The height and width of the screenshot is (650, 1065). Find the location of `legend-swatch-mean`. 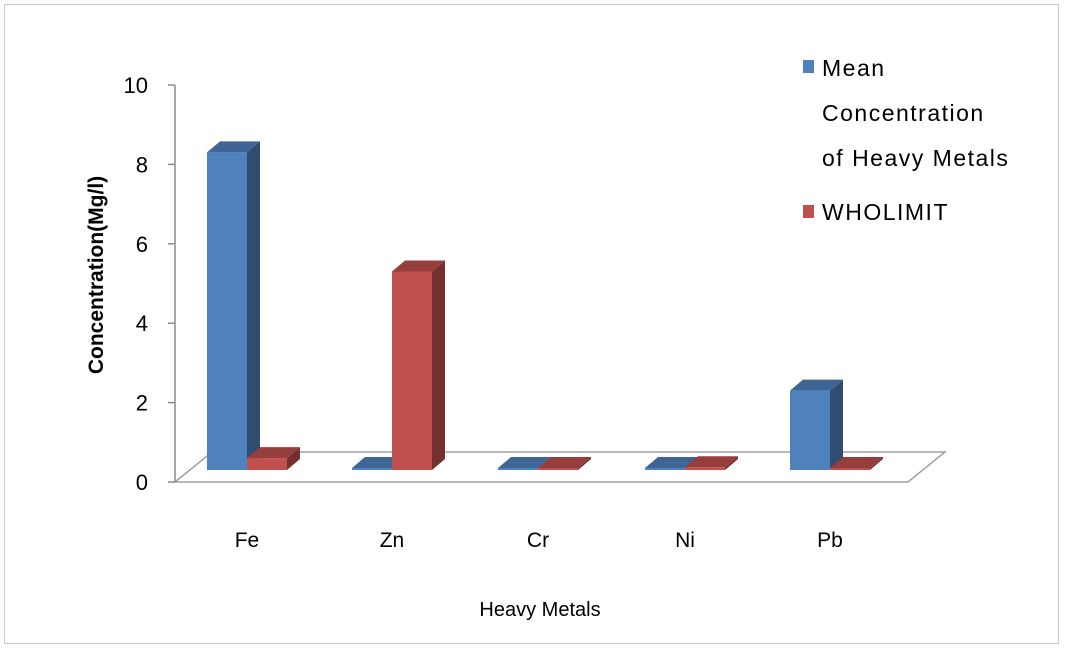

legend-swatch-mean is located at coordinates (808, 66).